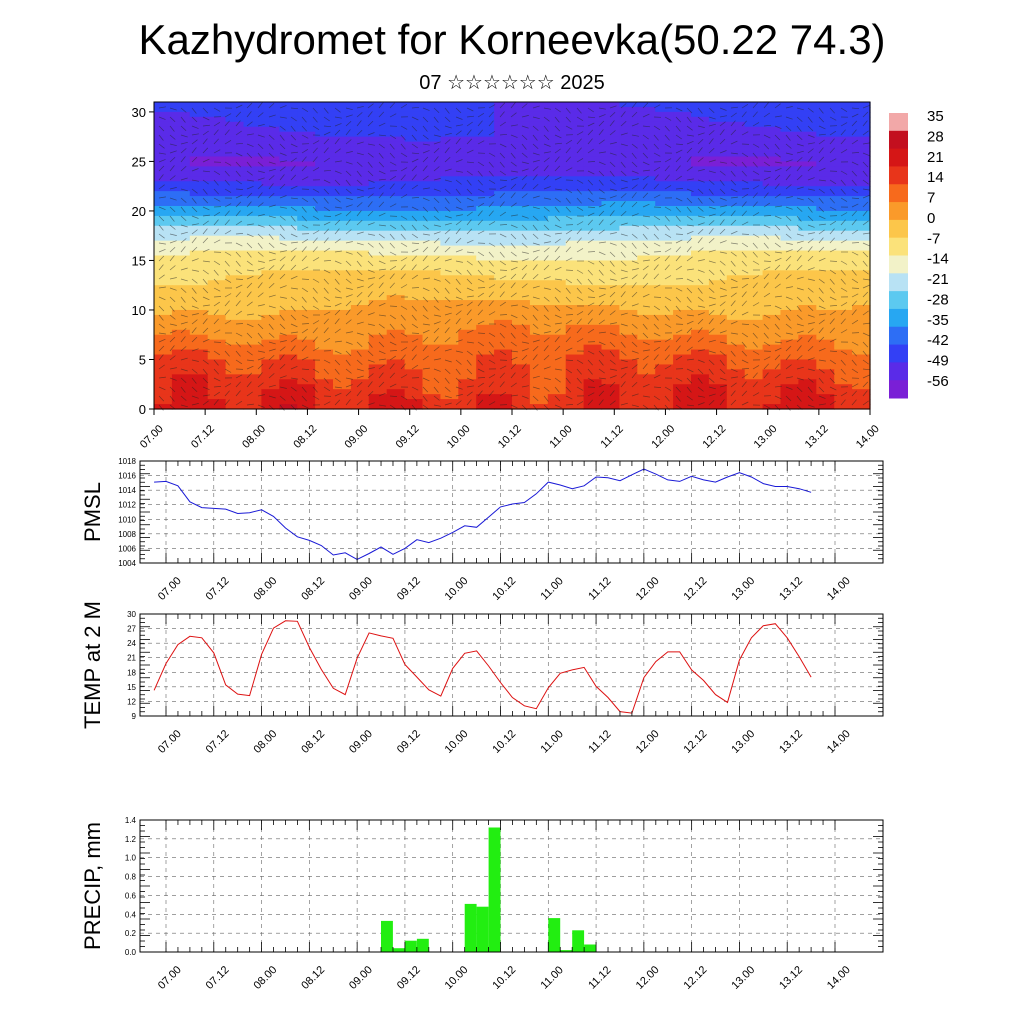 The image size is (1024, 1024). I want to click on x-tick-label: 13.00, so click(743, 589).